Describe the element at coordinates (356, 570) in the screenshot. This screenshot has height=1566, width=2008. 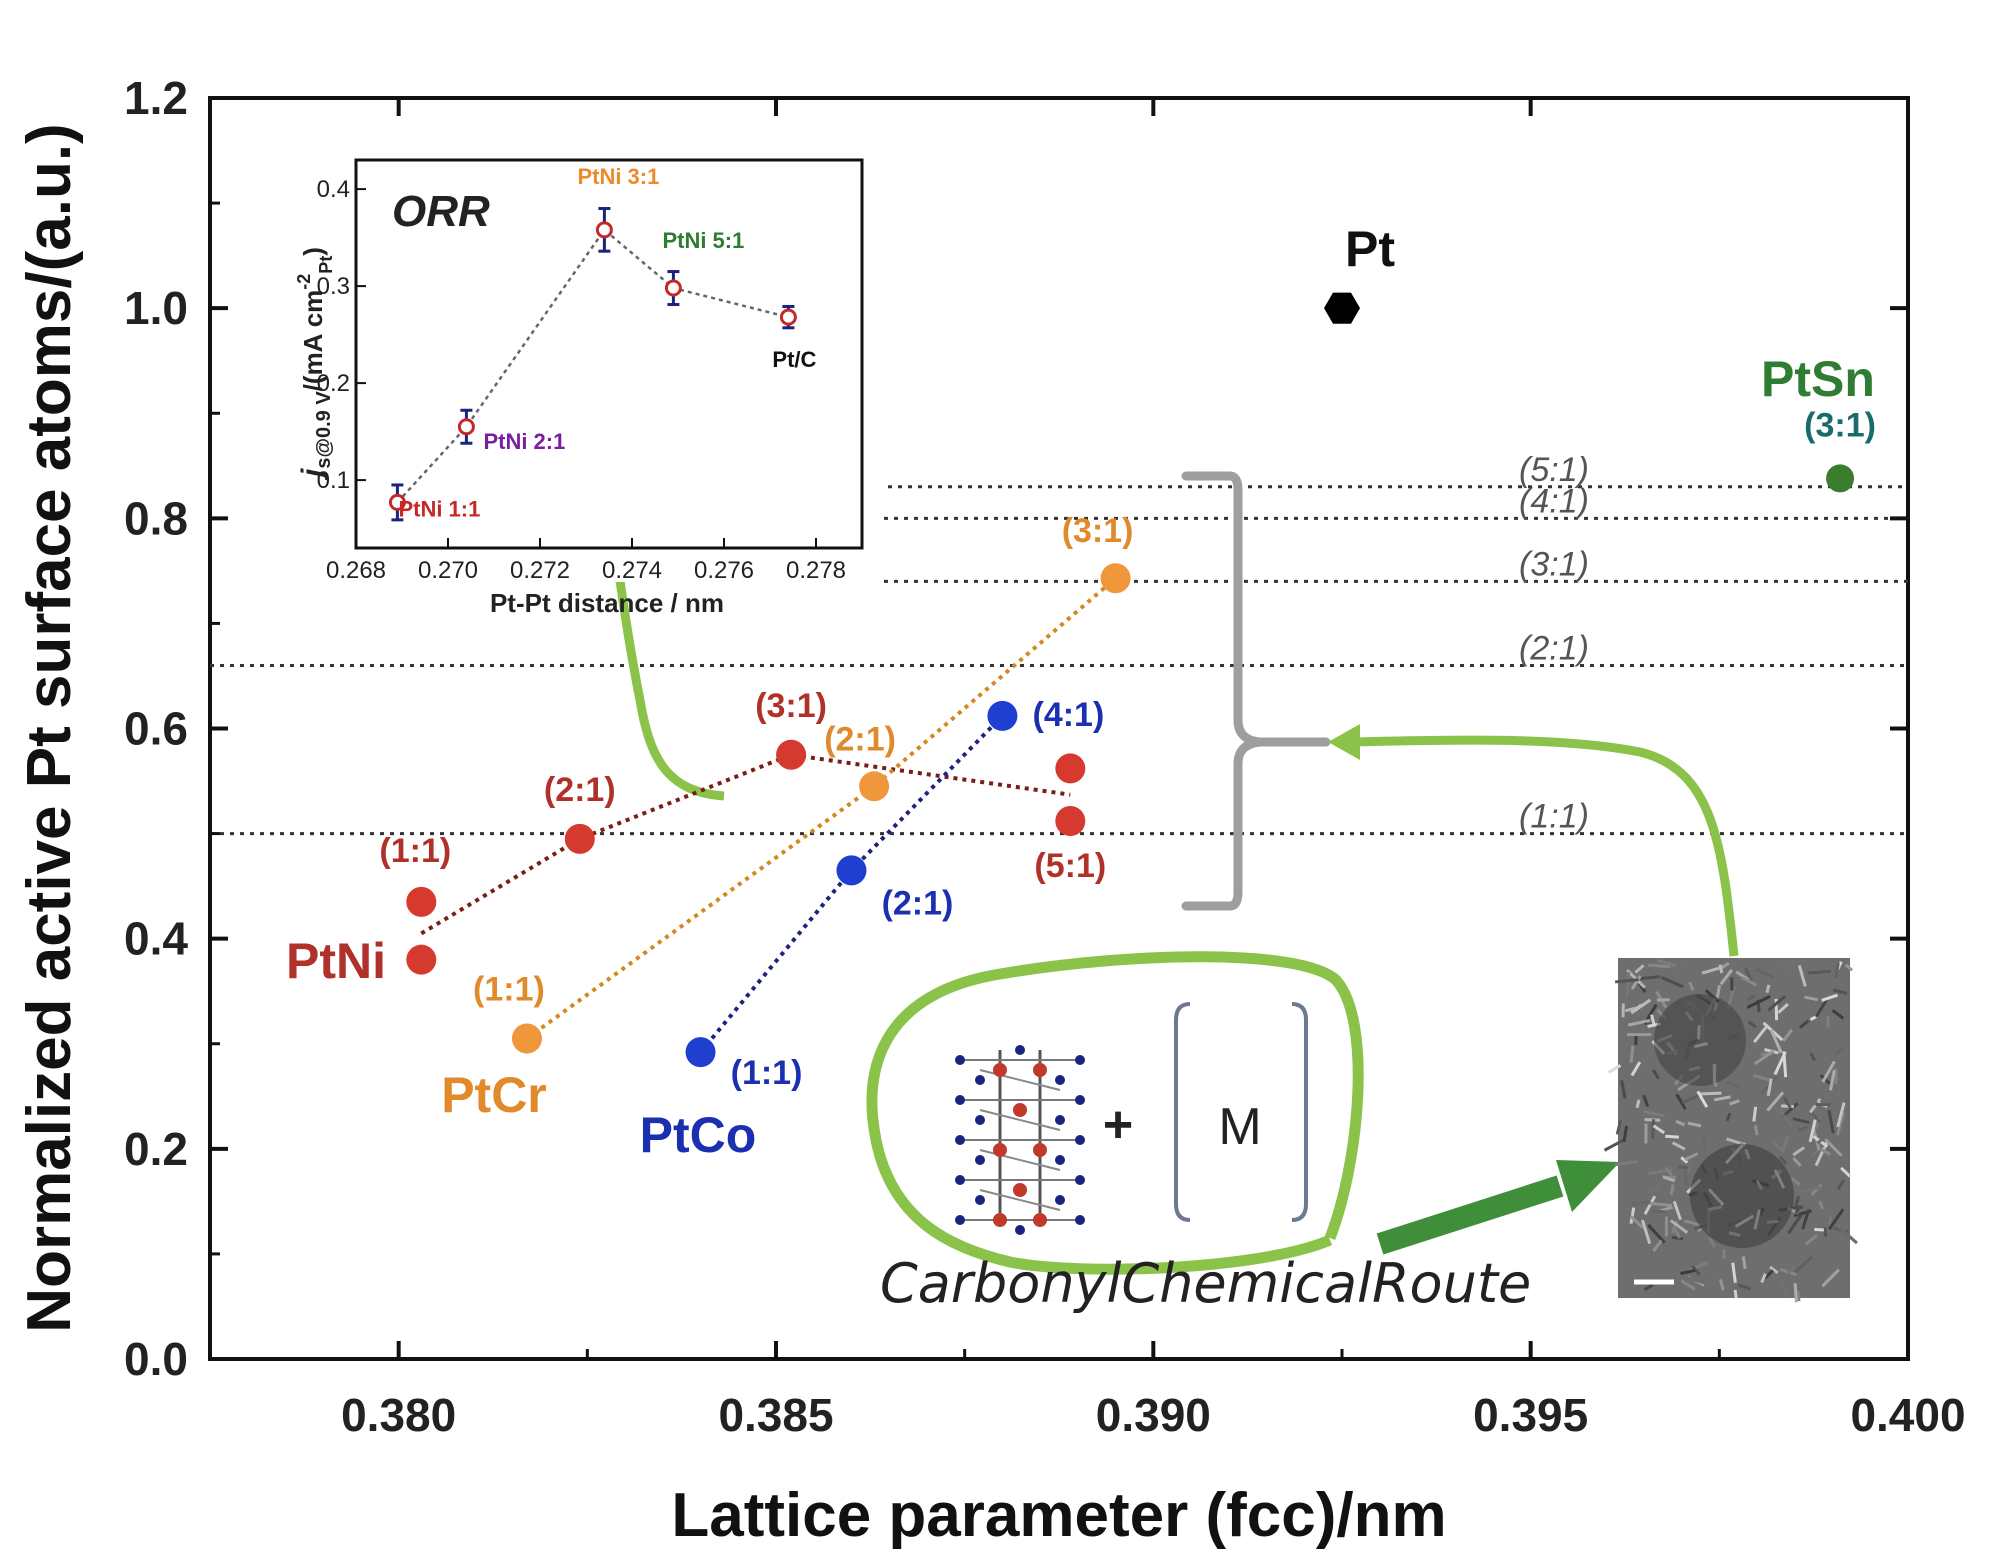
I see `inset-x-tick-label: 0.268` at that location.